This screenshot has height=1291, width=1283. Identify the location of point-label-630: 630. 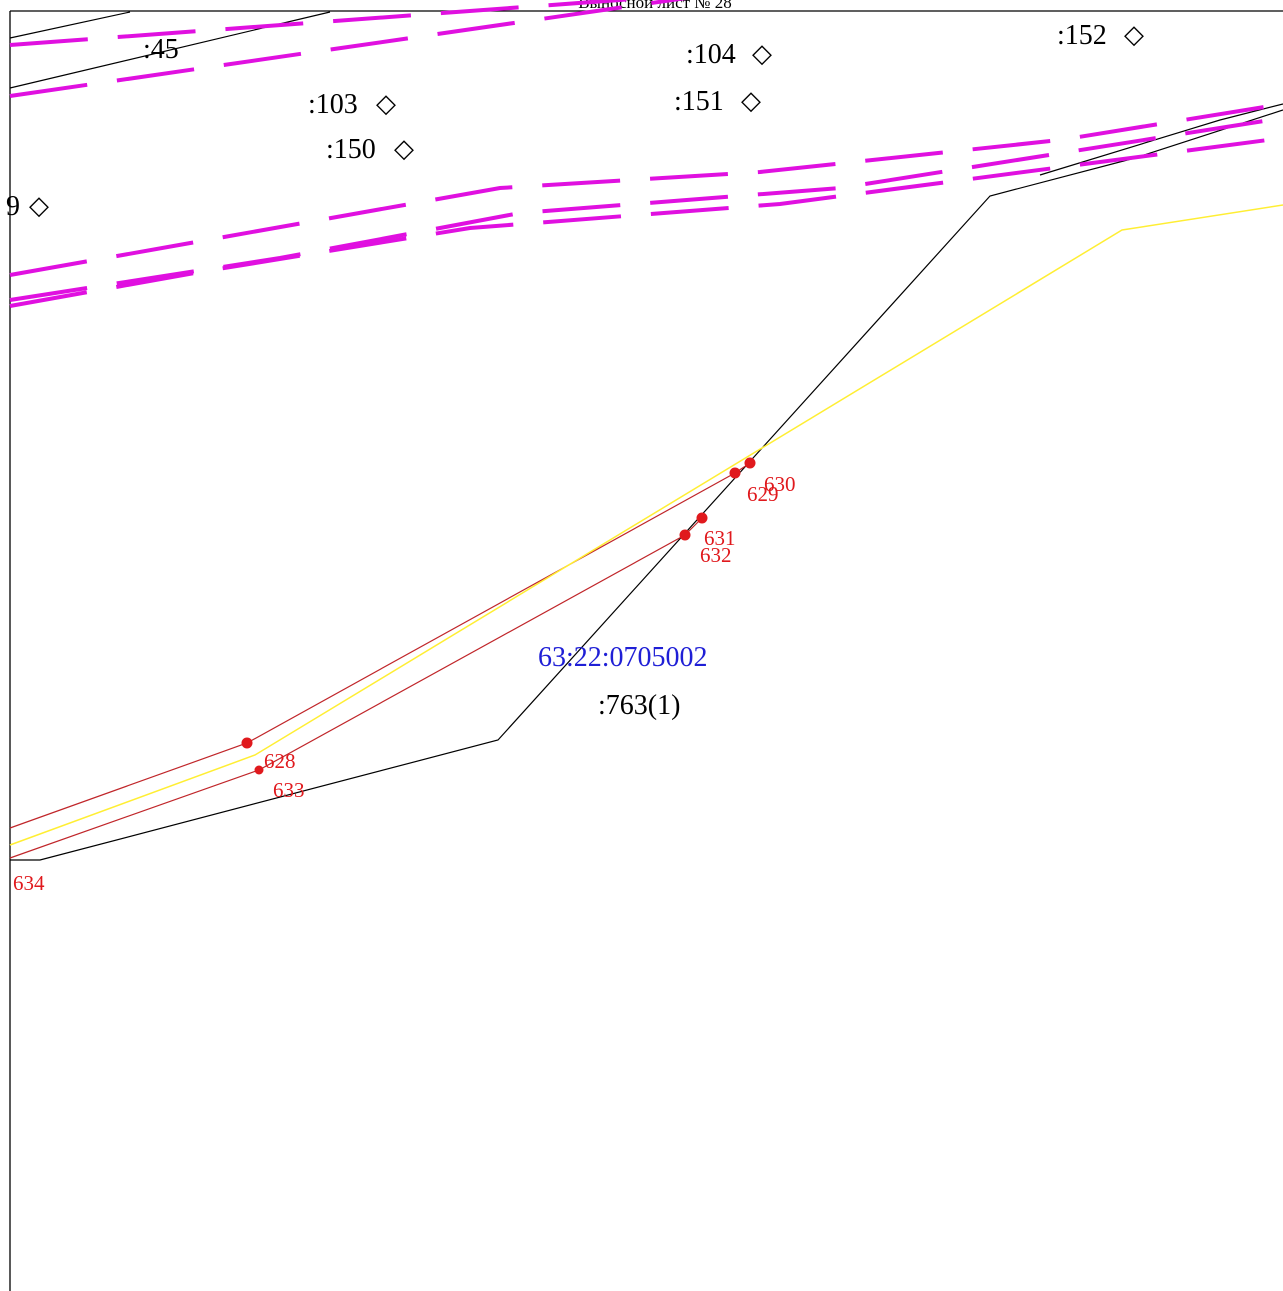
(780, 484).